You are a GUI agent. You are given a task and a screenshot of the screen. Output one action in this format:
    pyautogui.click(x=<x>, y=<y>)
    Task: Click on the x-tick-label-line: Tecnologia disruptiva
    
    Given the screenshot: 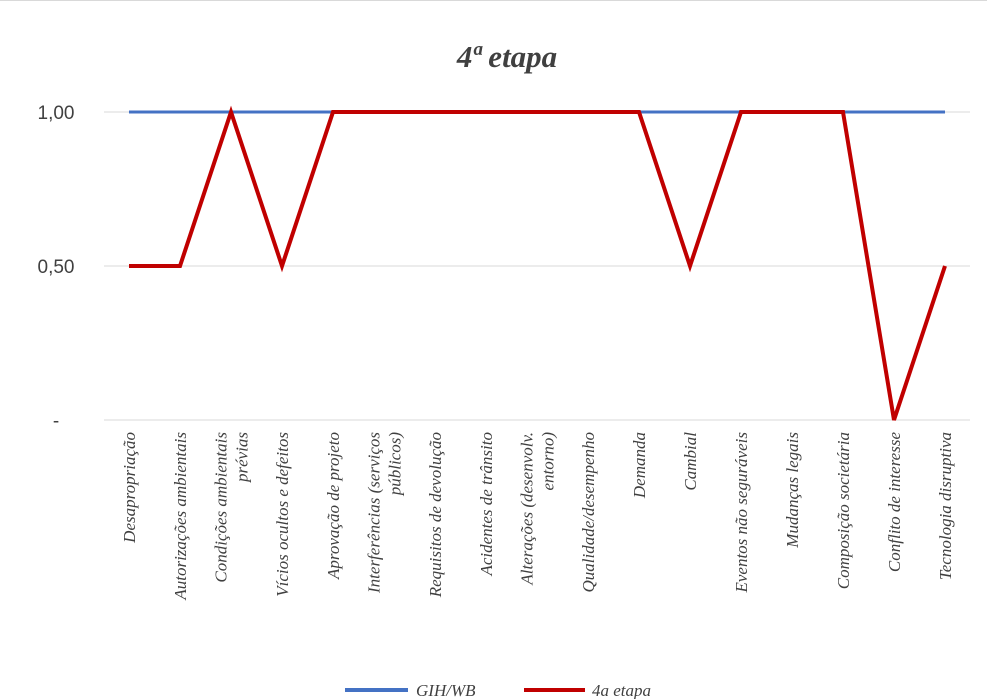 What is the action you would take?
    pyautogui.click(x=945, y=506)
    